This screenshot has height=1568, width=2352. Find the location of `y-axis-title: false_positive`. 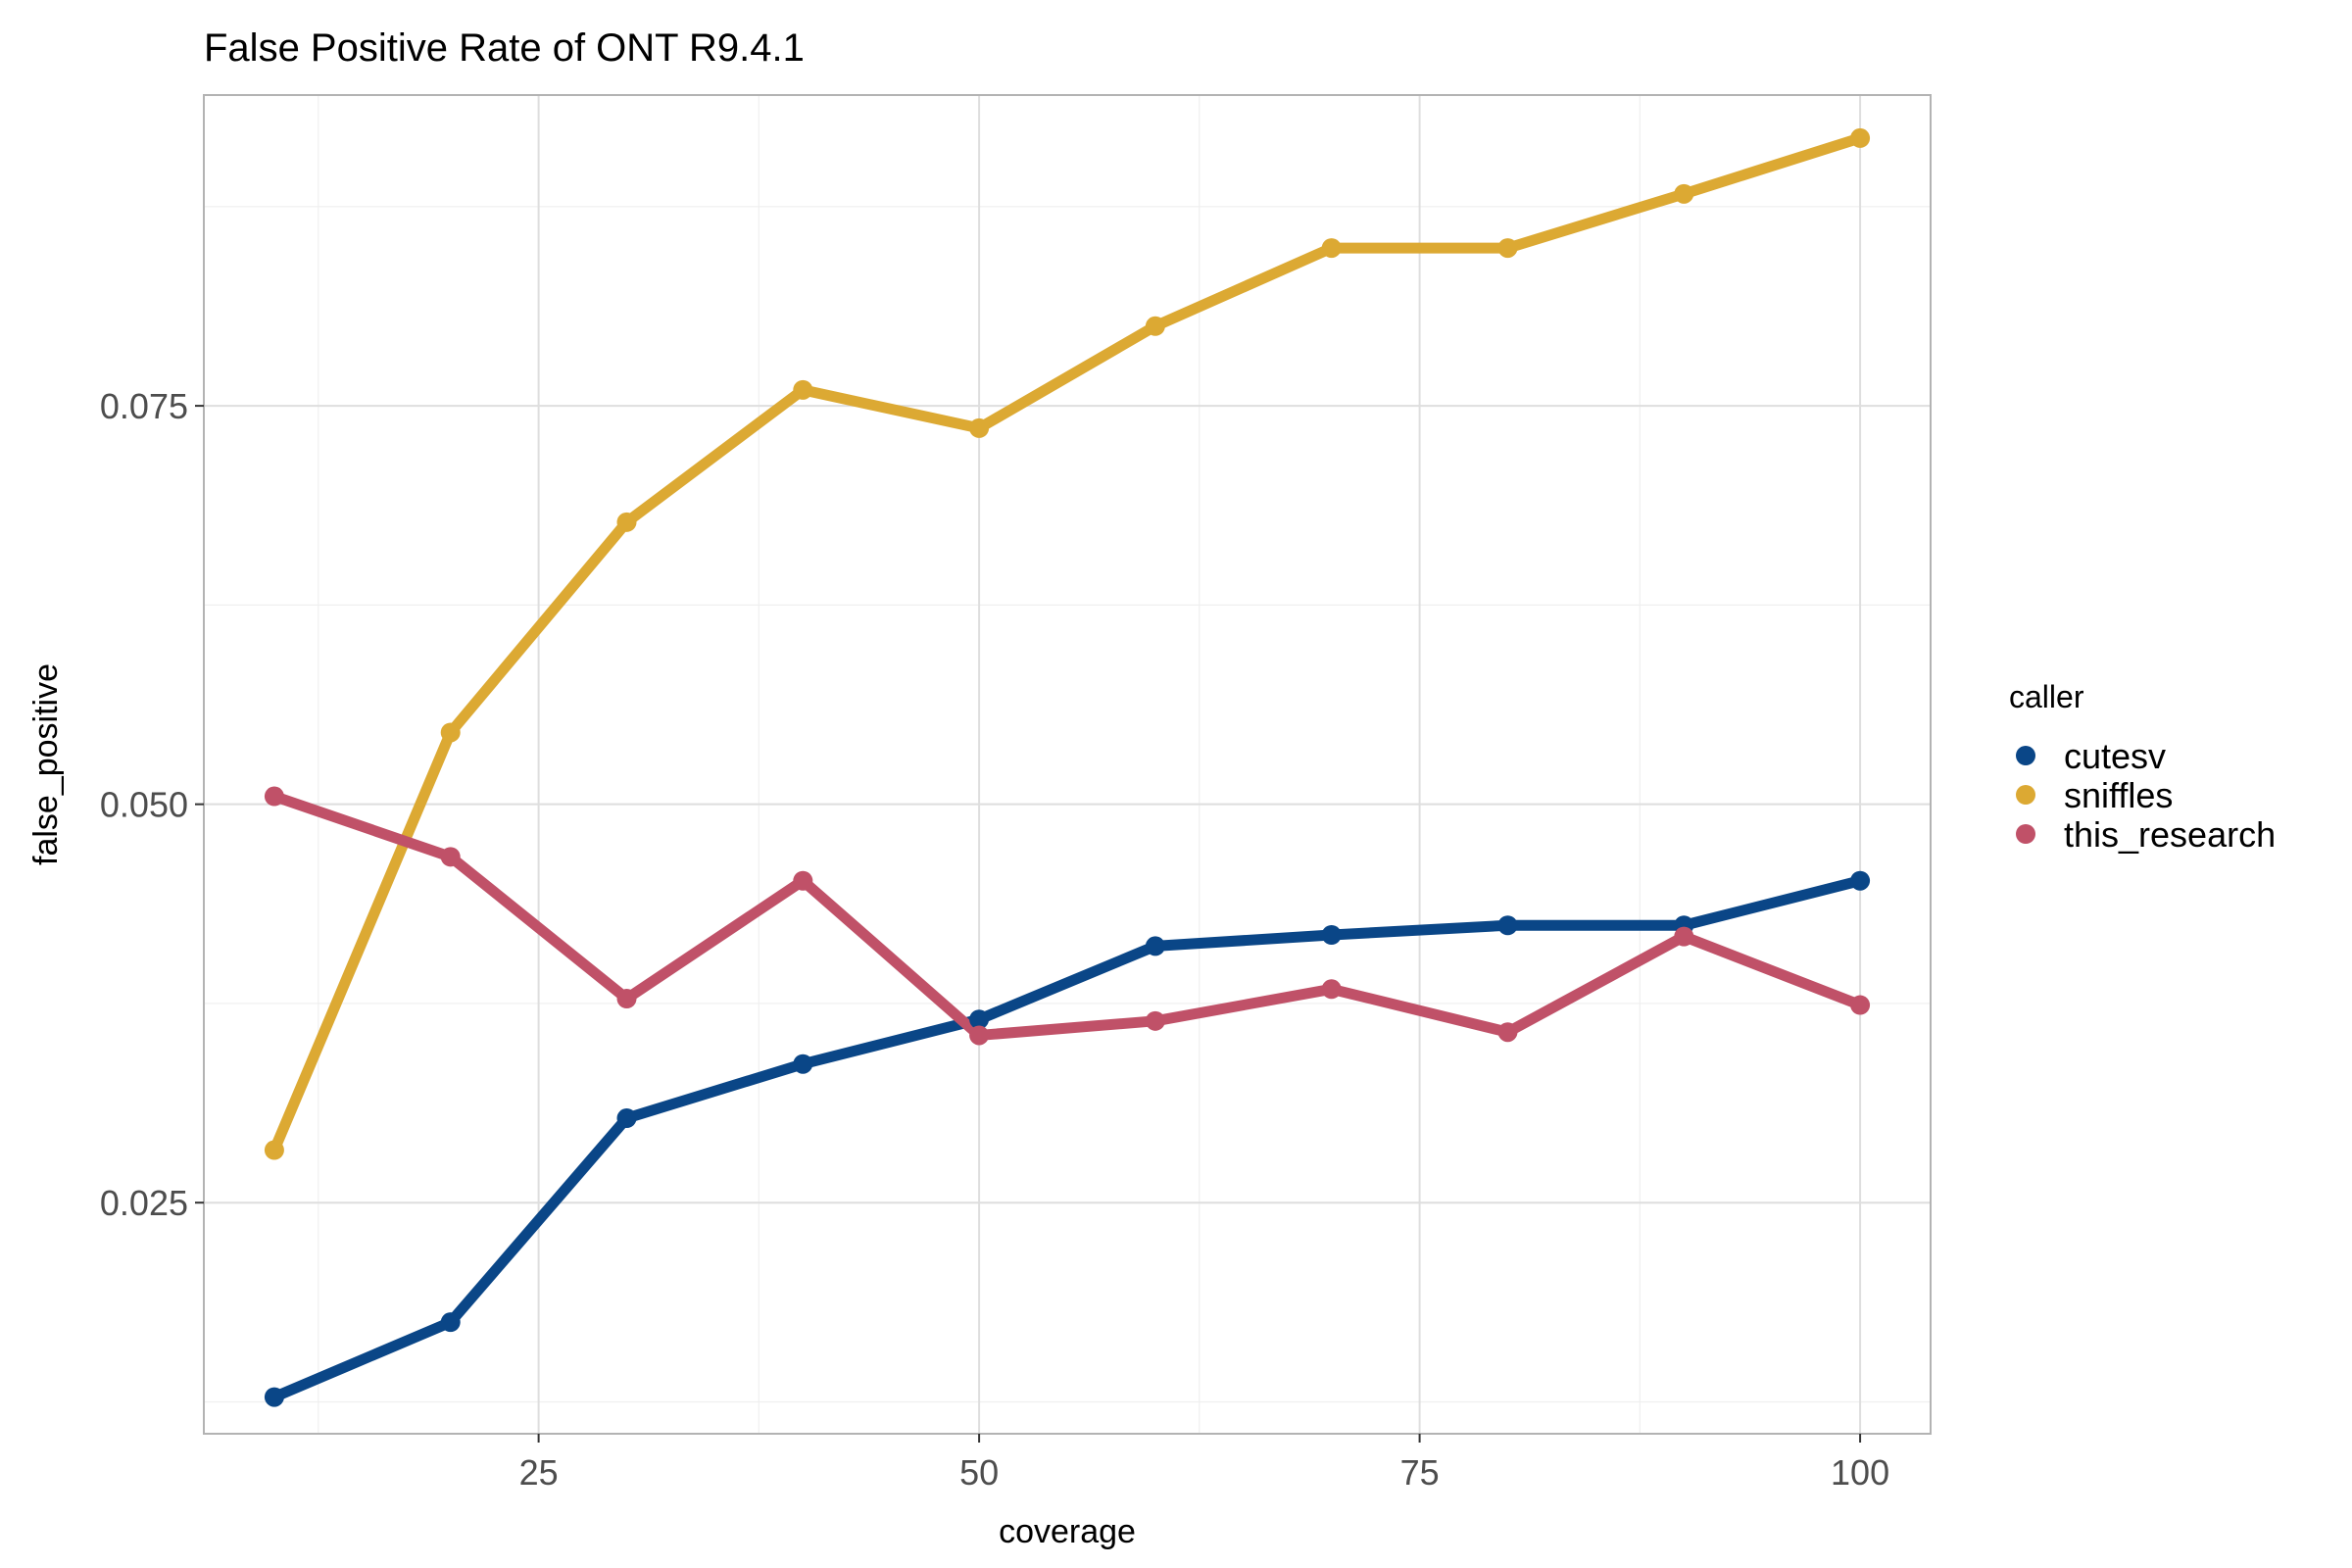

y-axis-title: false_positive is located at coordinates (46, 764).